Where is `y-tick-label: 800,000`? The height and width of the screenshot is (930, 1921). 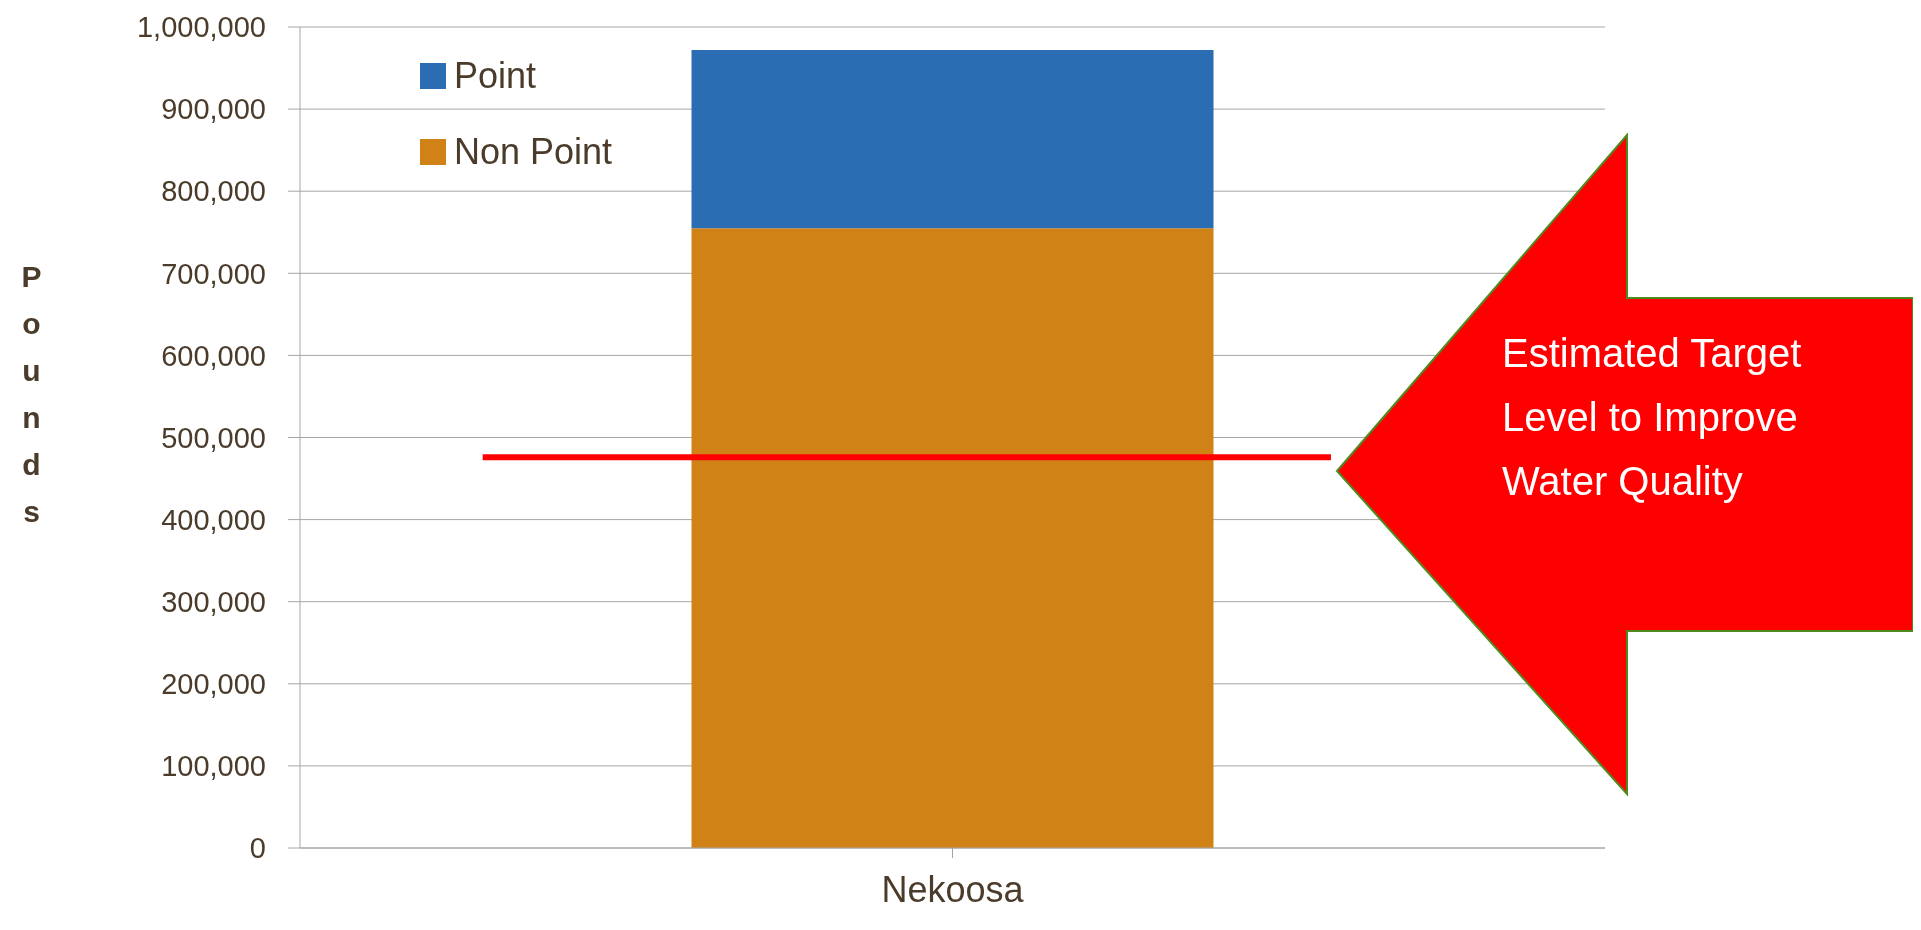
y-tick-label: 800,000 is located at coordinates (213, 191).